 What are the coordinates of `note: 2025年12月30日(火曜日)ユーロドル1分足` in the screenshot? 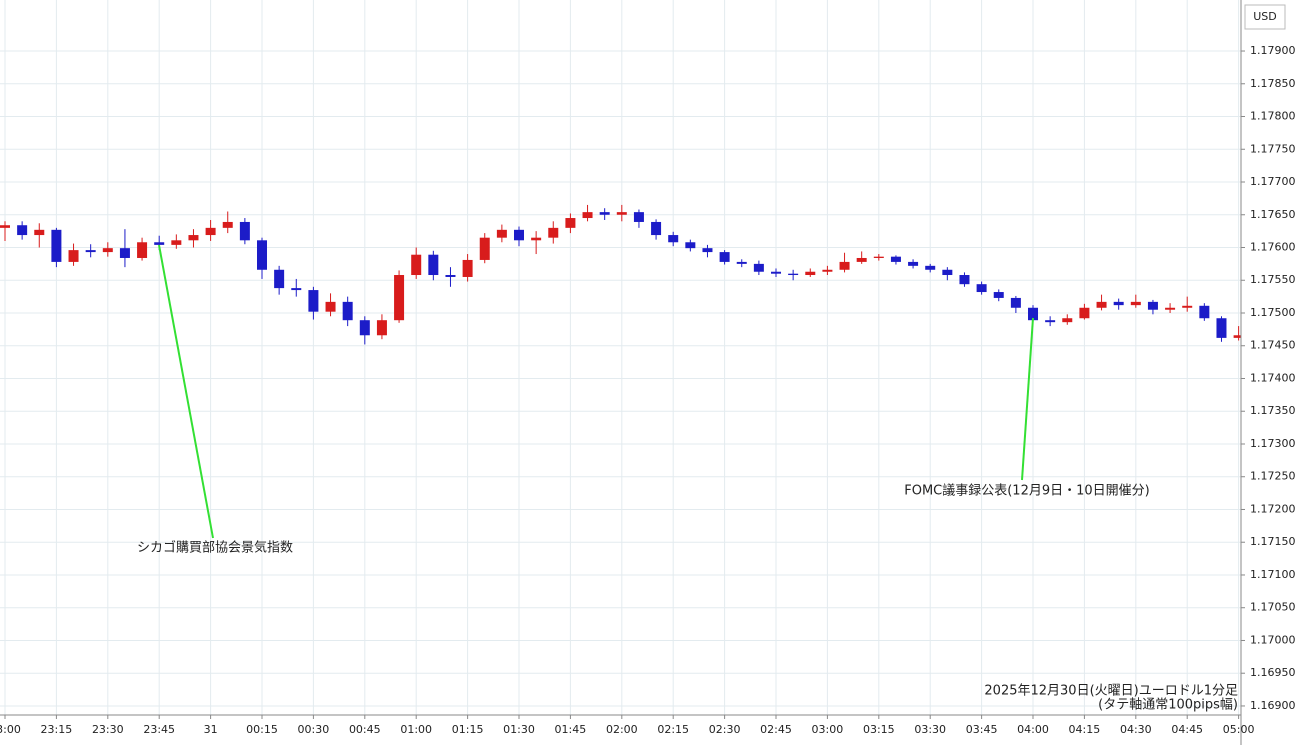 It's located at (1111, 691).